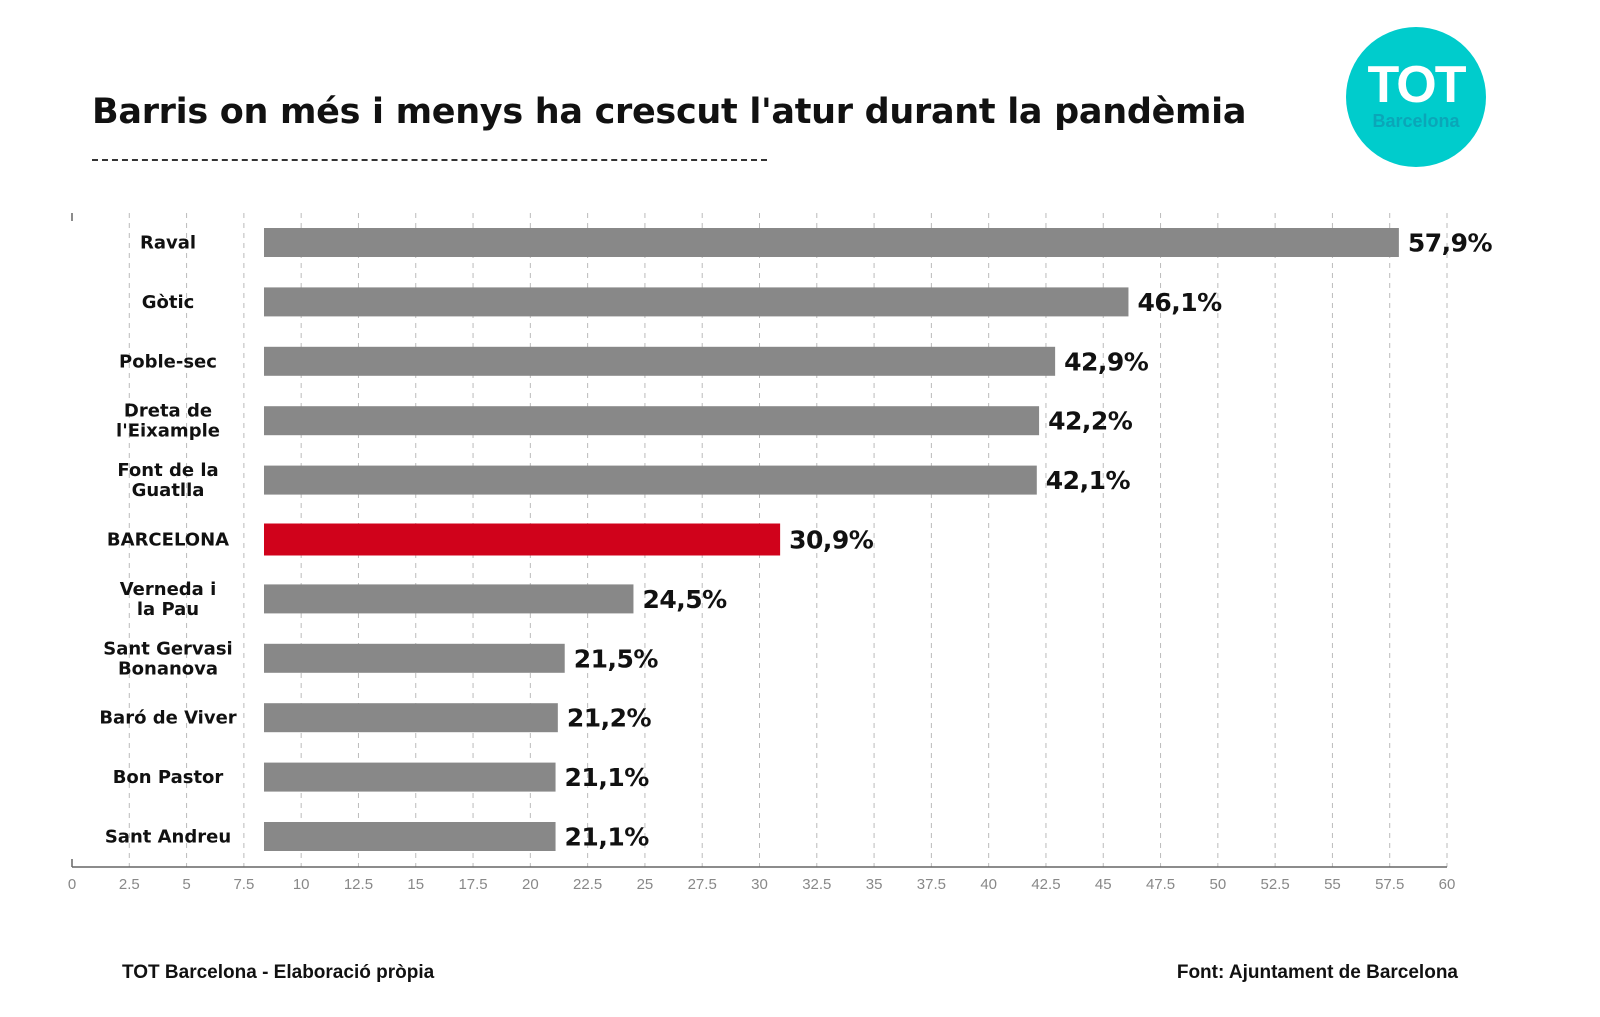 This screenshot has height=1017, width=1600. Describe the element at coordinates (1416, 121) in the screenshot. I see `logo-text-barcelona: Barcelona` at that location.